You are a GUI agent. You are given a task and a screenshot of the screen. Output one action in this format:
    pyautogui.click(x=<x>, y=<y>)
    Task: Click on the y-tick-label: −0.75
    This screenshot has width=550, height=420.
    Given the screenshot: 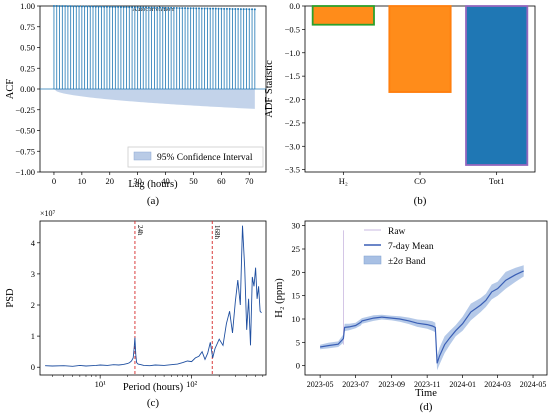 What is the action you would take?
    pyautogui.click(x=25, y=151)
    